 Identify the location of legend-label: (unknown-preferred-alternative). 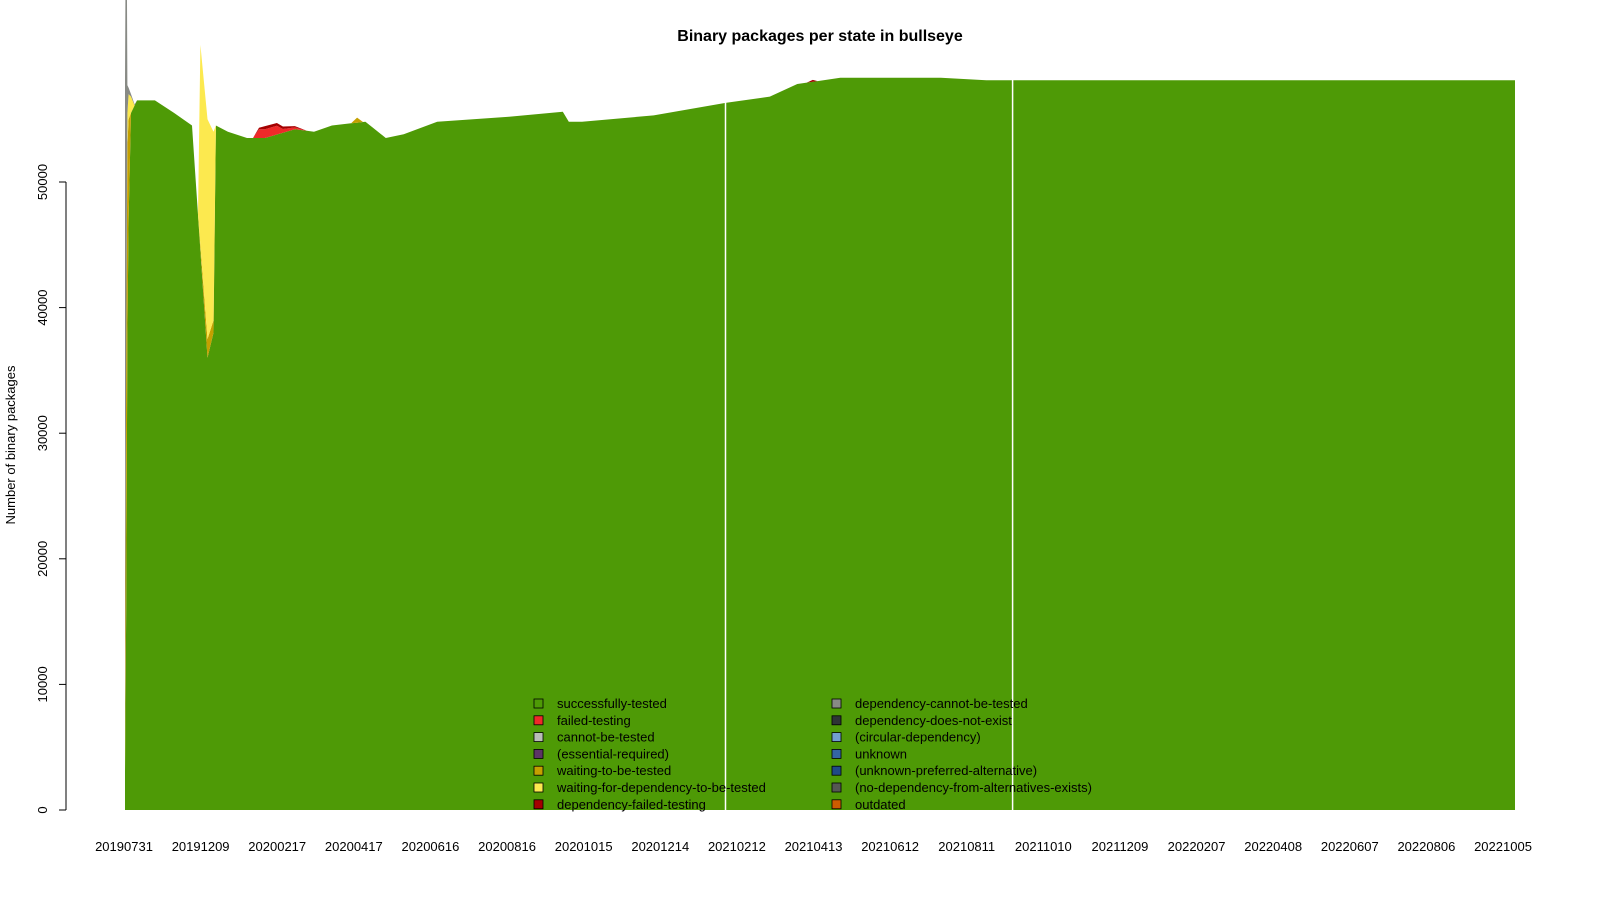
(946, 770).